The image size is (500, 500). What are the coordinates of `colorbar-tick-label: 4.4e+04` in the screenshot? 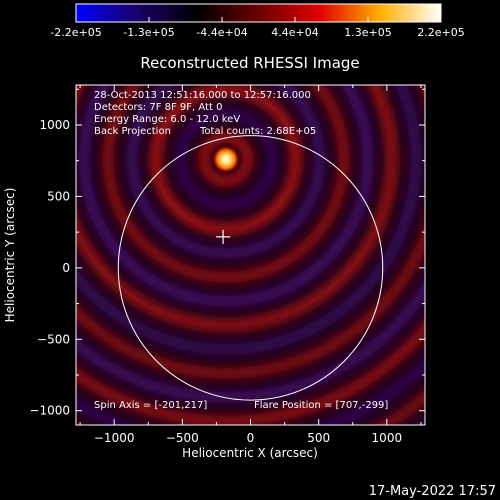 It's located at (294, 32).